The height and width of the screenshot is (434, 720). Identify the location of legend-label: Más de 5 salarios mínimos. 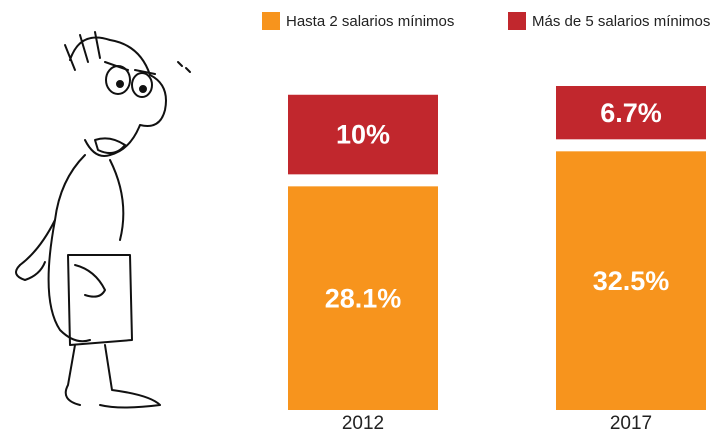
(621, 21).